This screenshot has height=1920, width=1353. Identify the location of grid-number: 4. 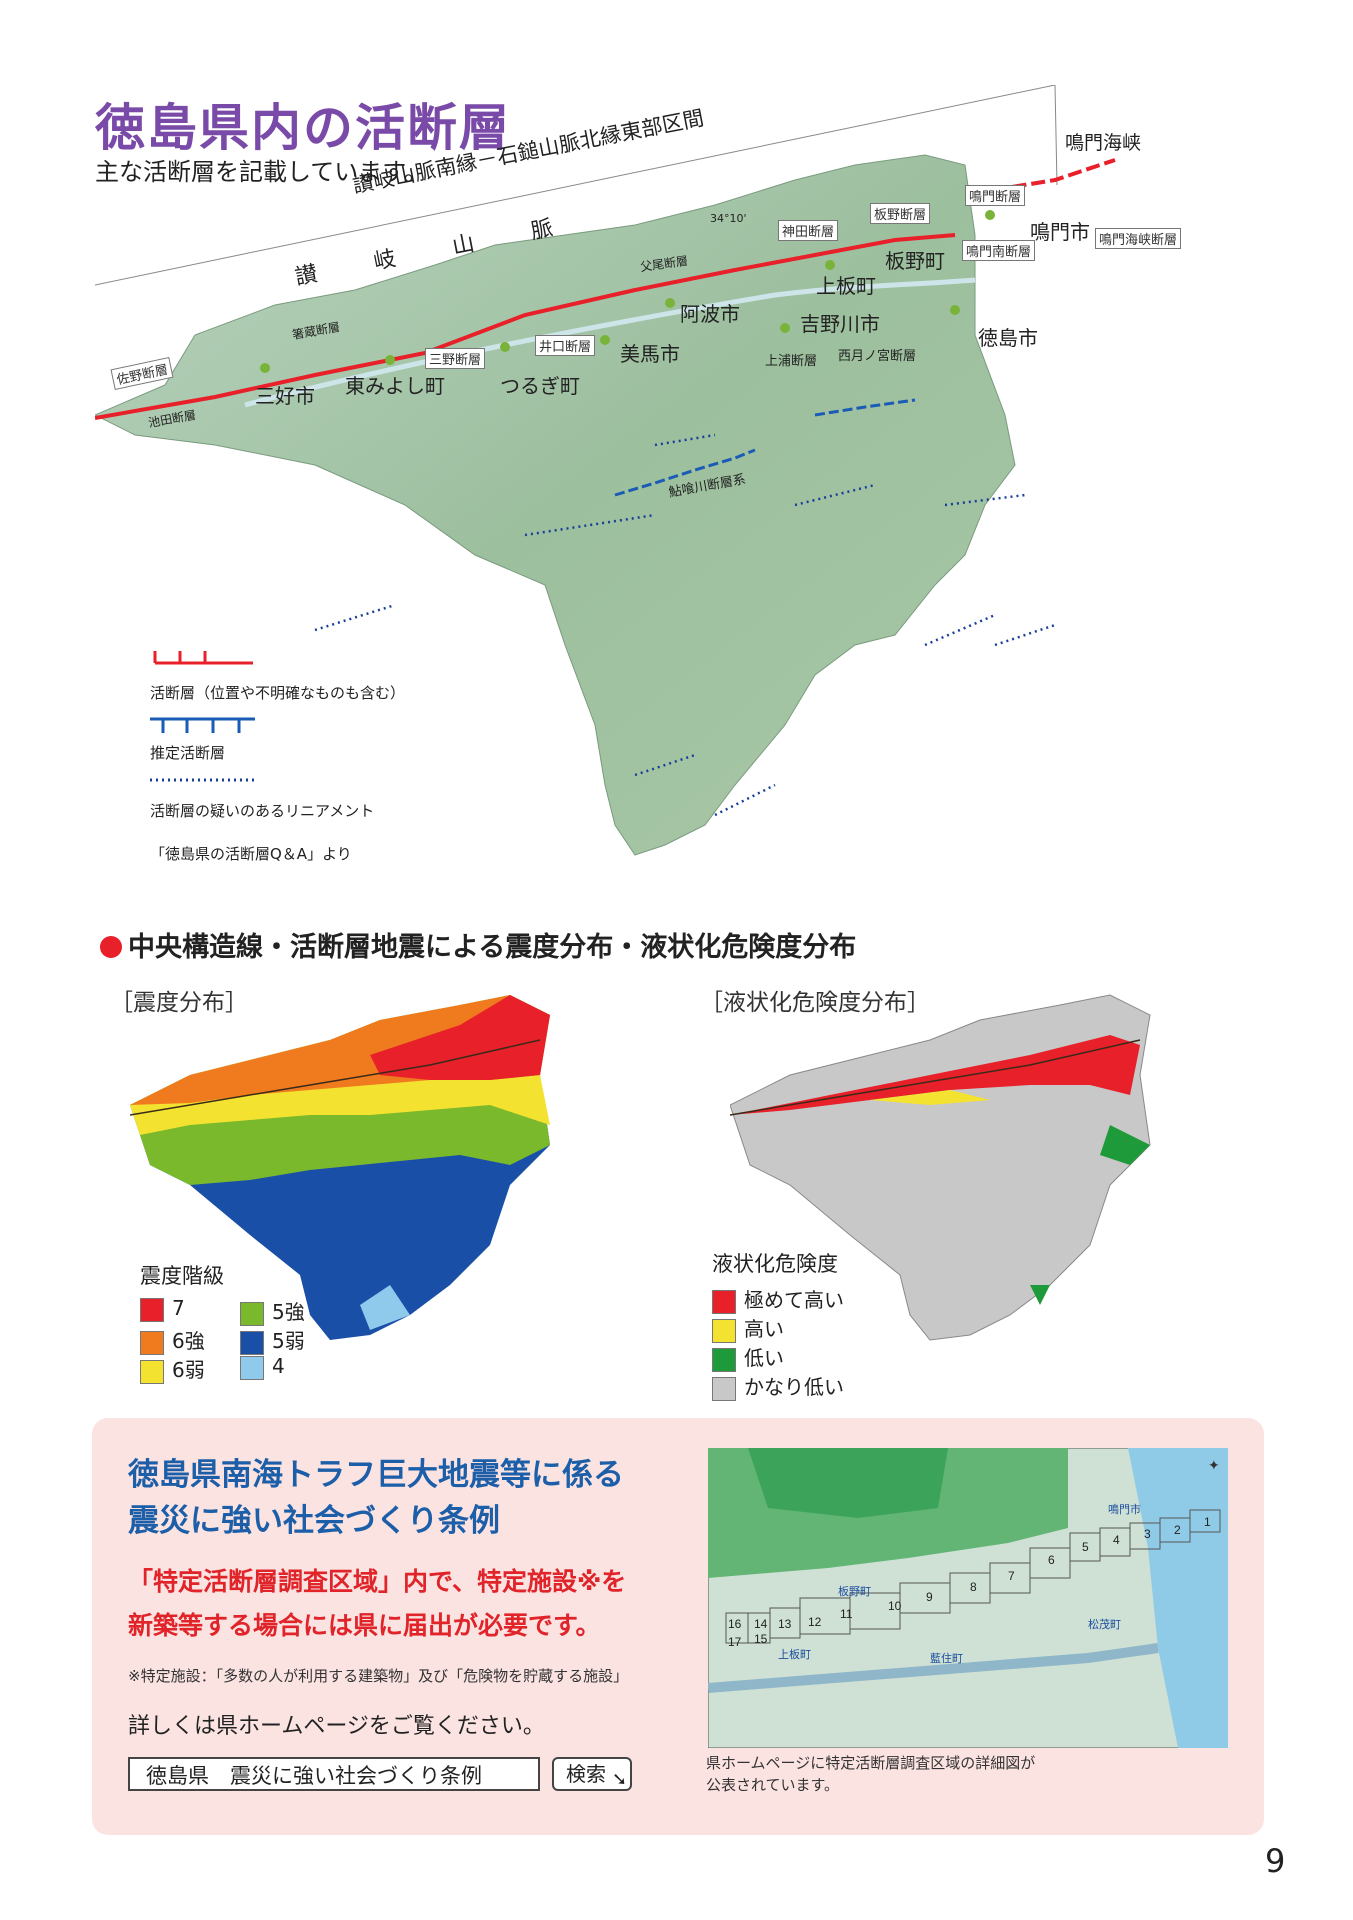
(1116, 1540).